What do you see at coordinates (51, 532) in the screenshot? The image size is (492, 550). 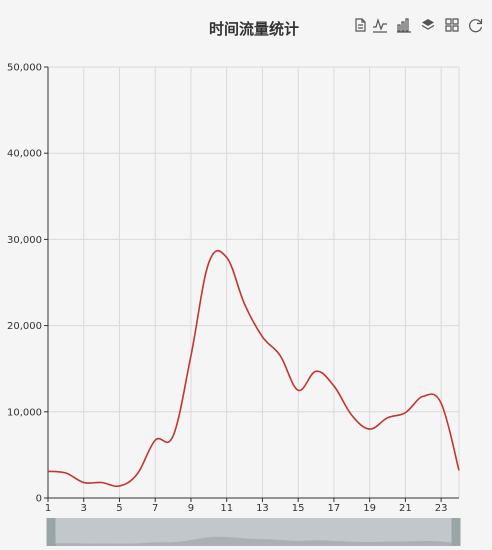 I see `data-zoom-left-handle` at bounding box center [51, 532].